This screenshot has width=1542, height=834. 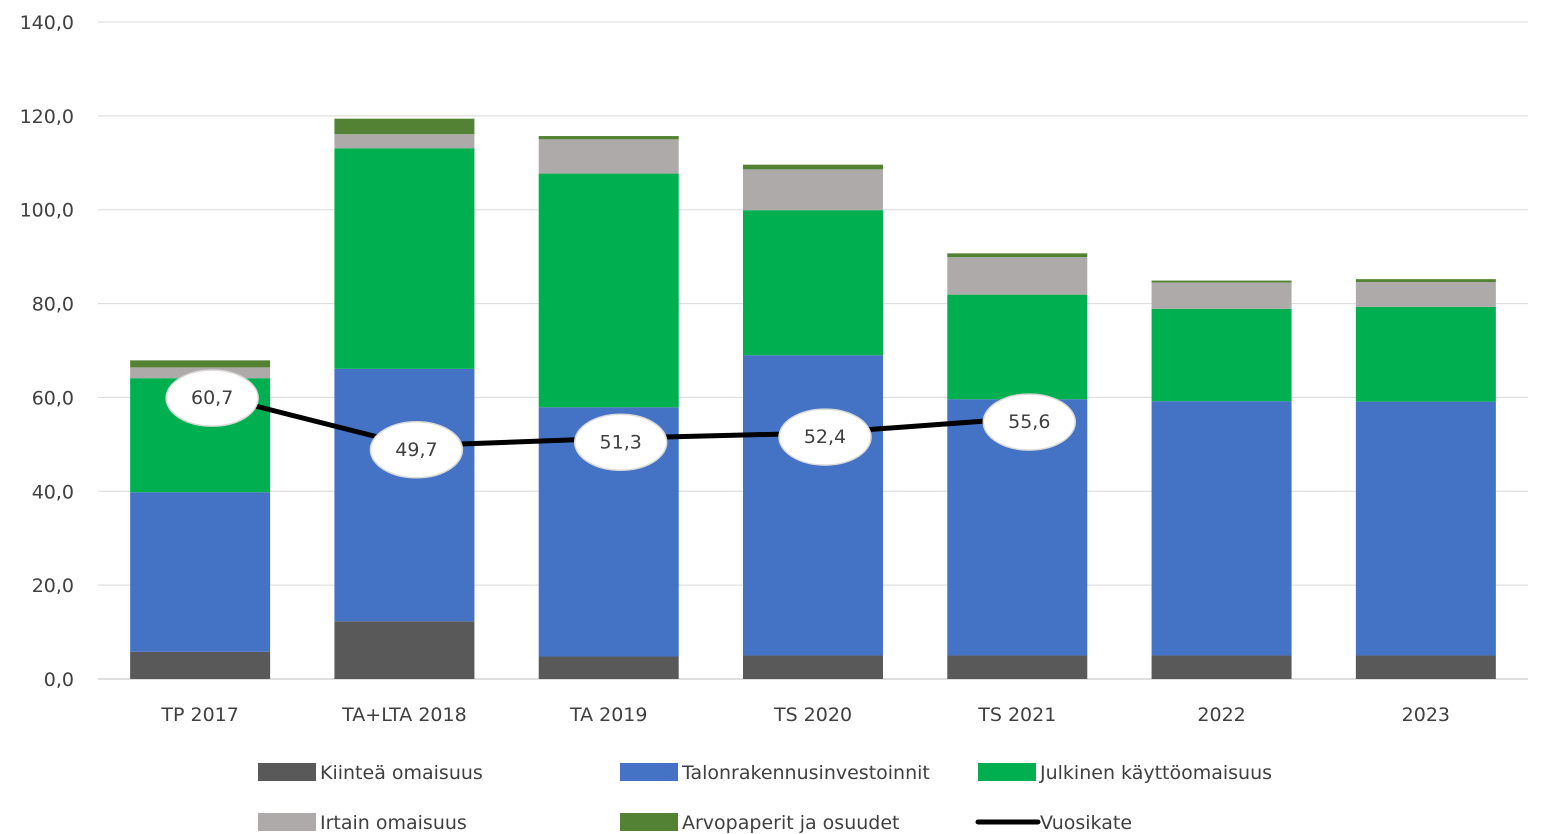 What do you see at coordinates (790, 823) in the screenshot?
I see `legend-label: Arvopaperit ja osuudet` at bounding box center [790, 823].